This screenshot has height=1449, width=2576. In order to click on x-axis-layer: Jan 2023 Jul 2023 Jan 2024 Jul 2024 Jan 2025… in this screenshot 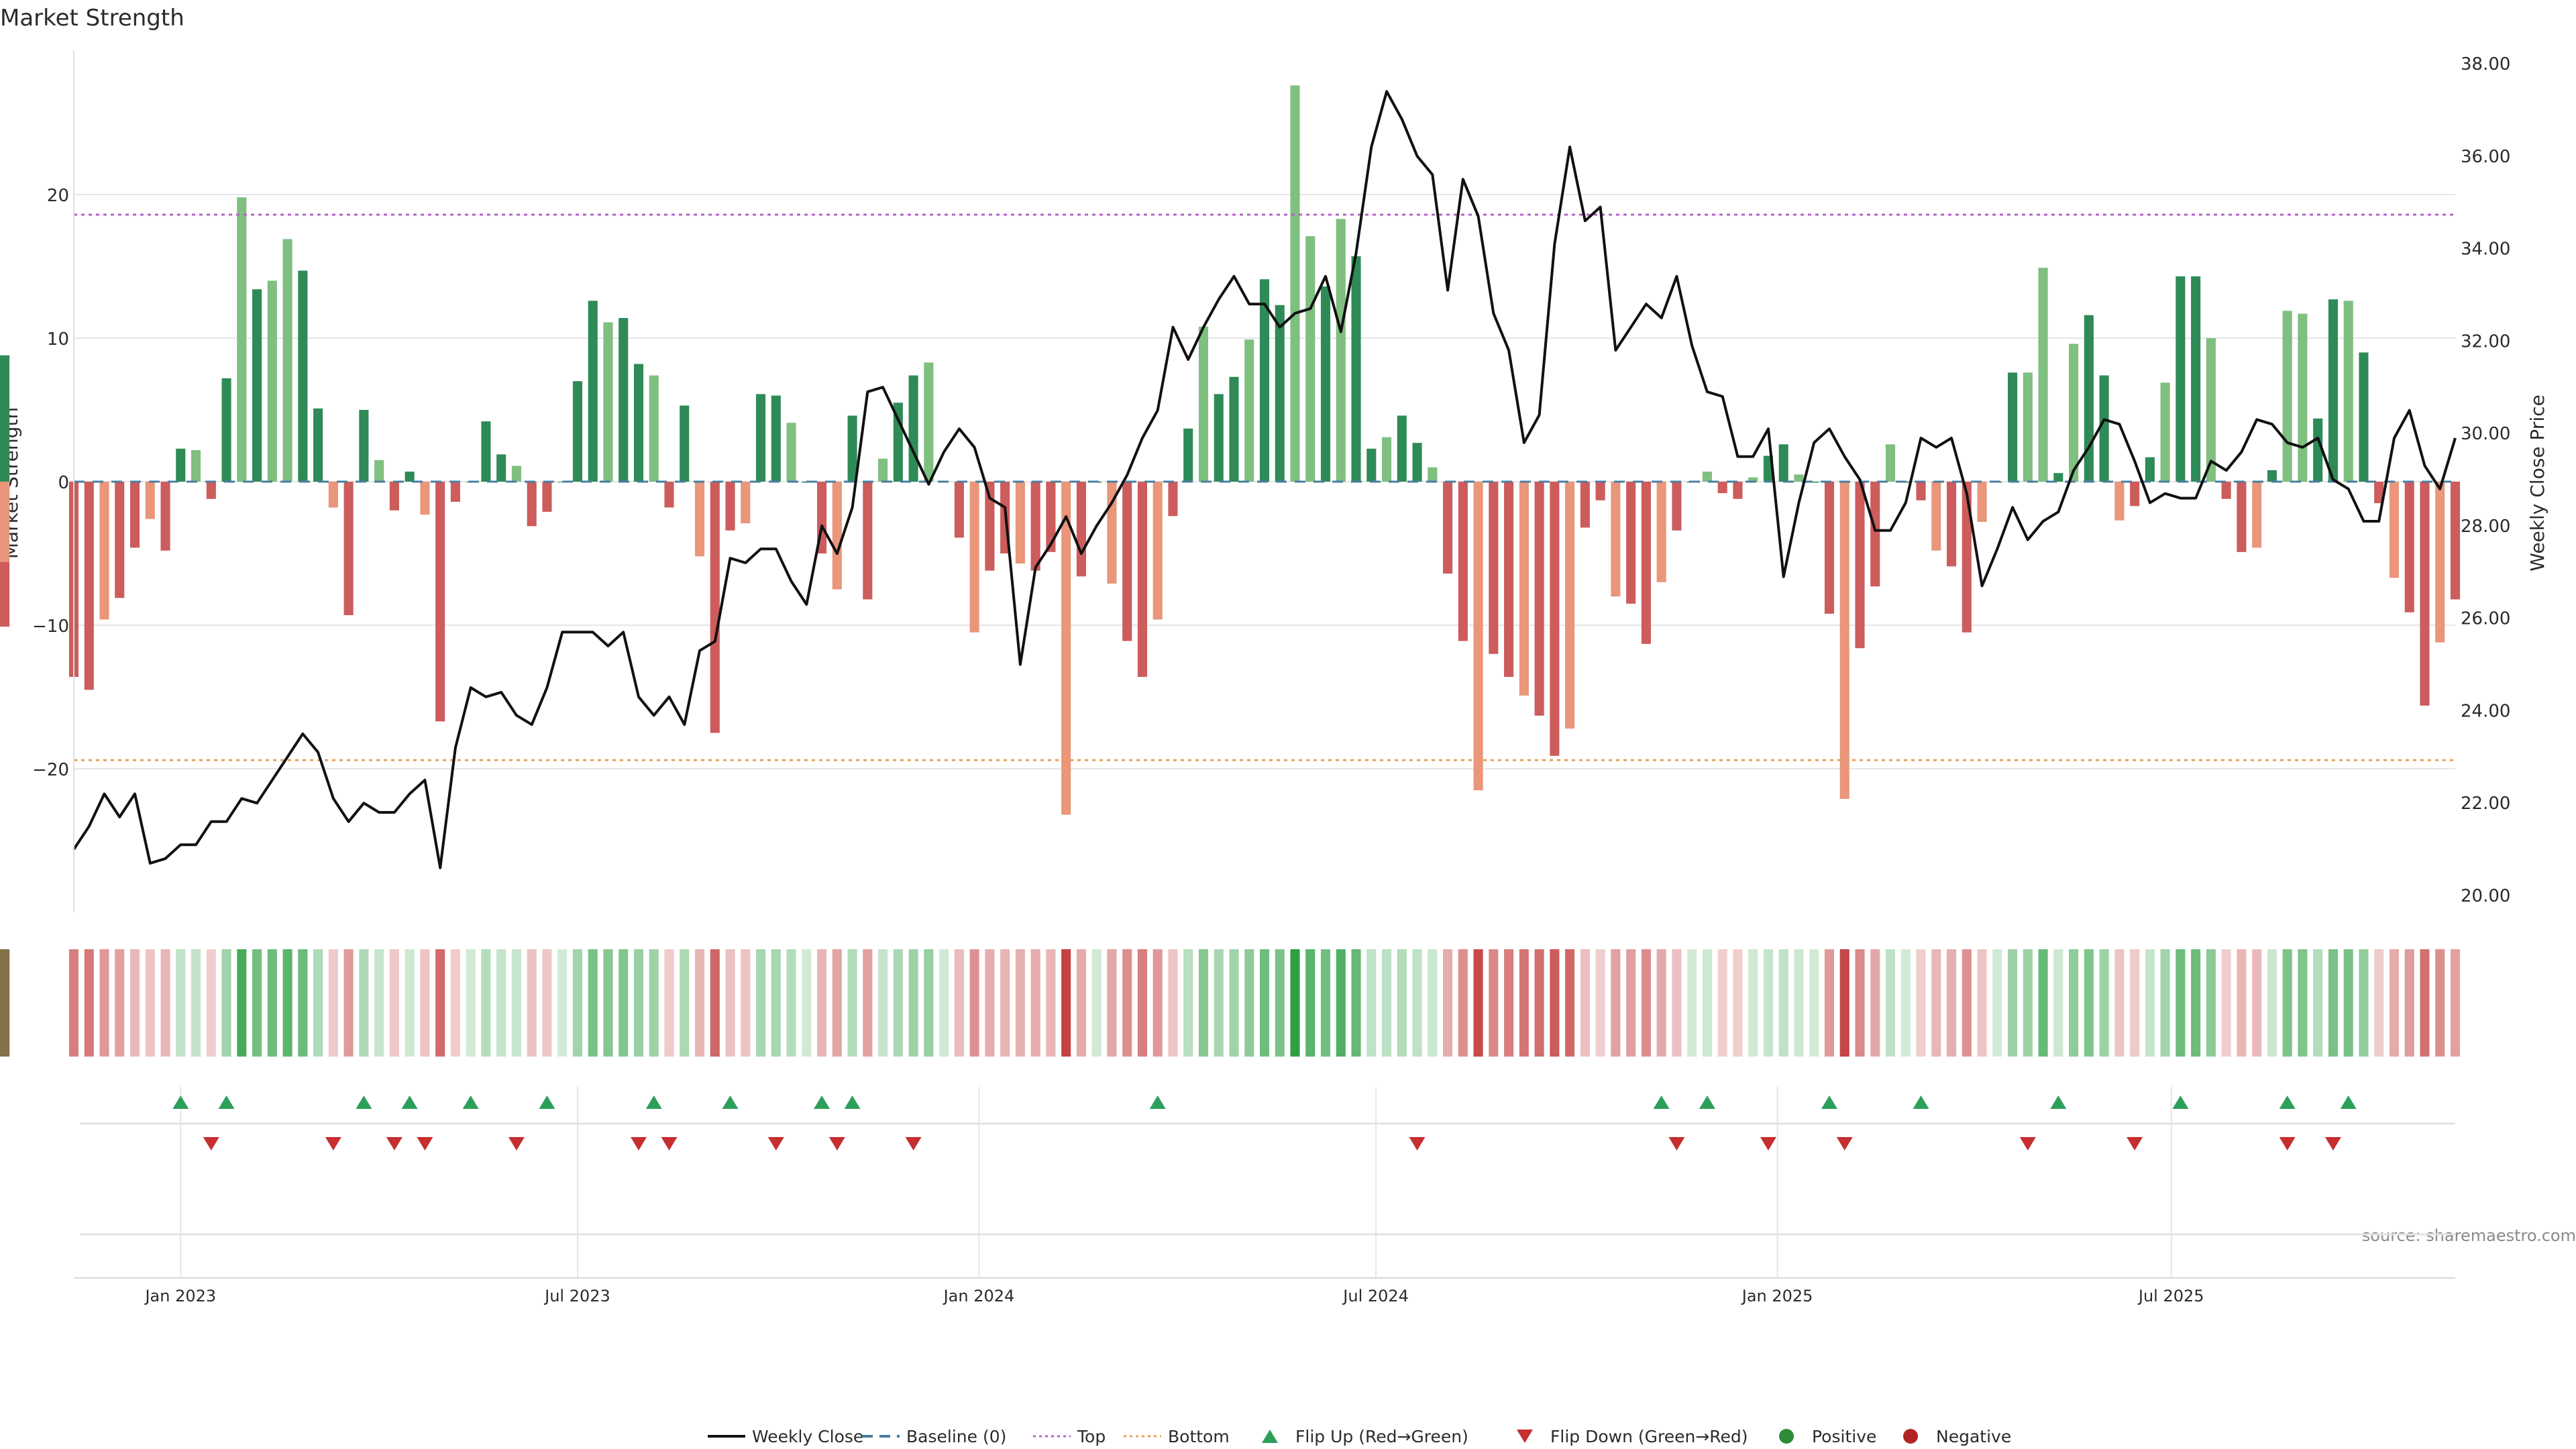, I will do `click(1264, 1291)`.